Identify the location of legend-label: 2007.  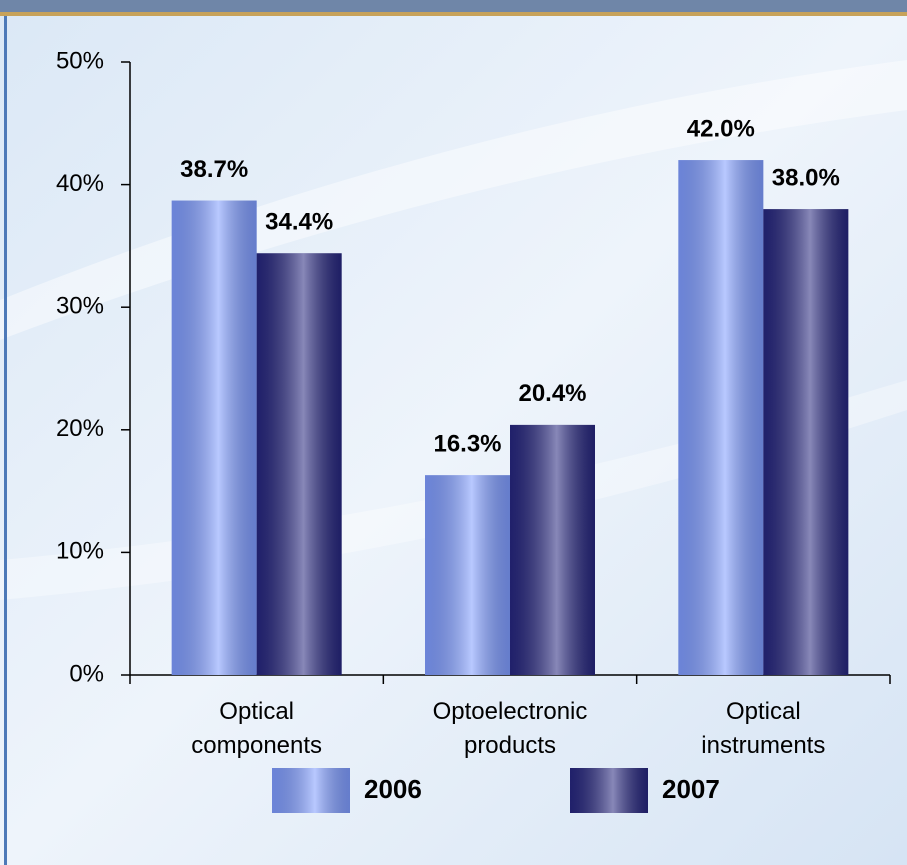
(691, 789).